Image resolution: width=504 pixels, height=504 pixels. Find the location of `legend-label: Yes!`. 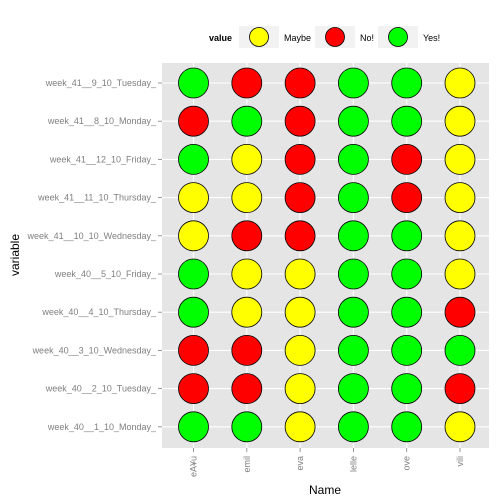

legend-label: Yes! is located at coordinates (431, 38).